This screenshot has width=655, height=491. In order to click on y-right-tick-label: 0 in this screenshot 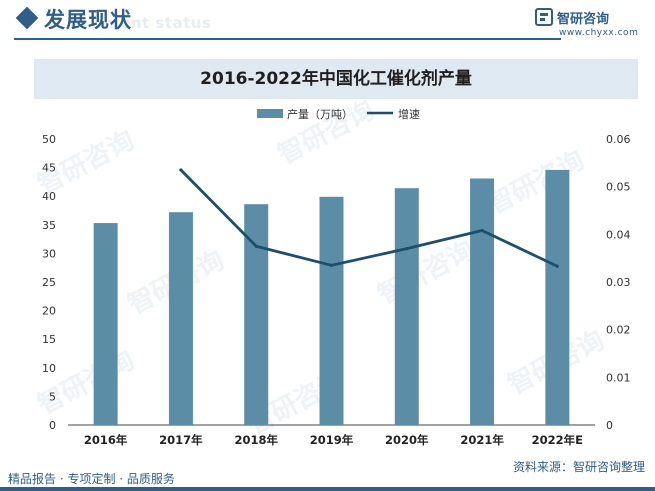, I will do `click(609, 425)`.